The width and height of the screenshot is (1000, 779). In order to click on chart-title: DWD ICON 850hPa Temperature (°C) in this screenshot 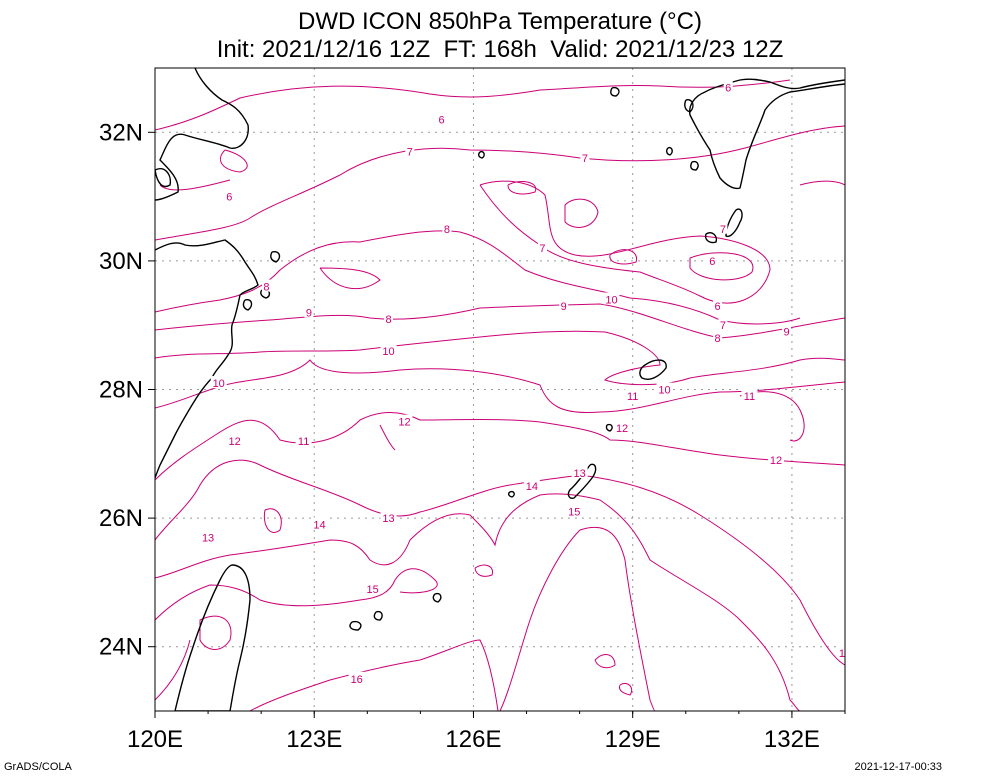, I will do `click(500, 21)`.